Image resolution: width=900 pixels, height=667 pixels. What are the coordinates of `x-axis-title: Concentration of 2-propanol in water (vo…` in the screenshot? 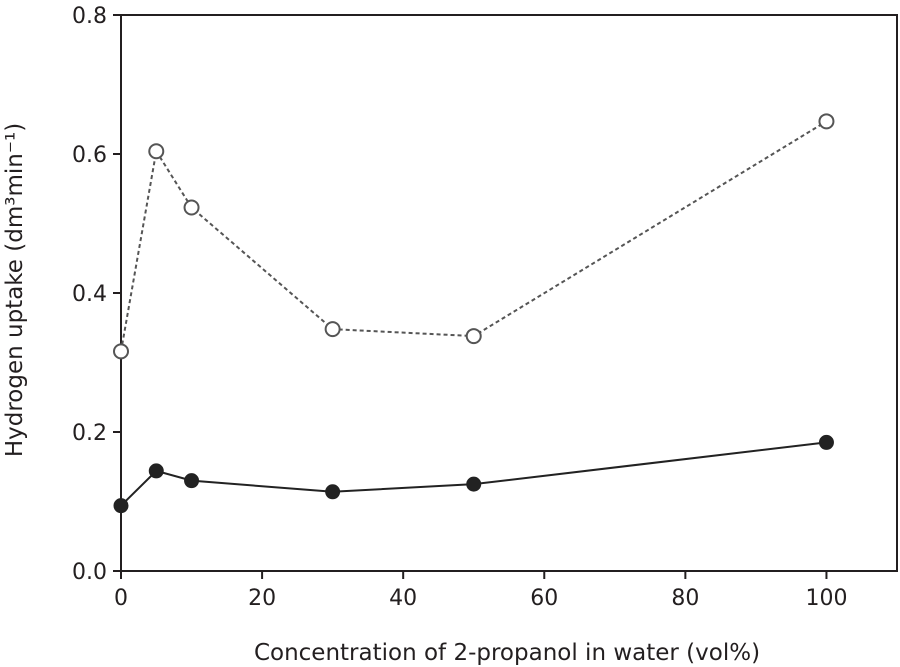 It's located at (507, 653).